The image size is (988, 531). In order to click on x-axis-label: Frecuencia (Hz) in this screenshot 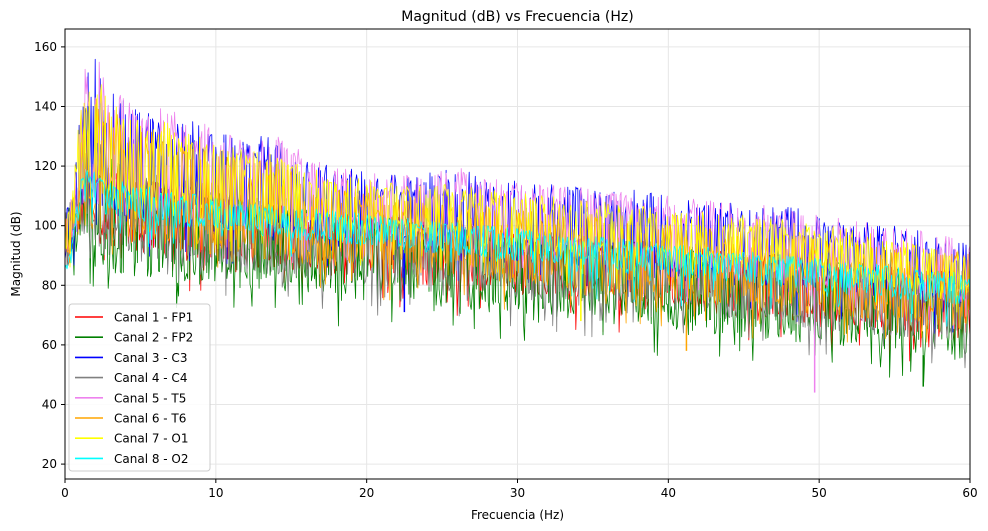, I will do `click(517, 515)`.